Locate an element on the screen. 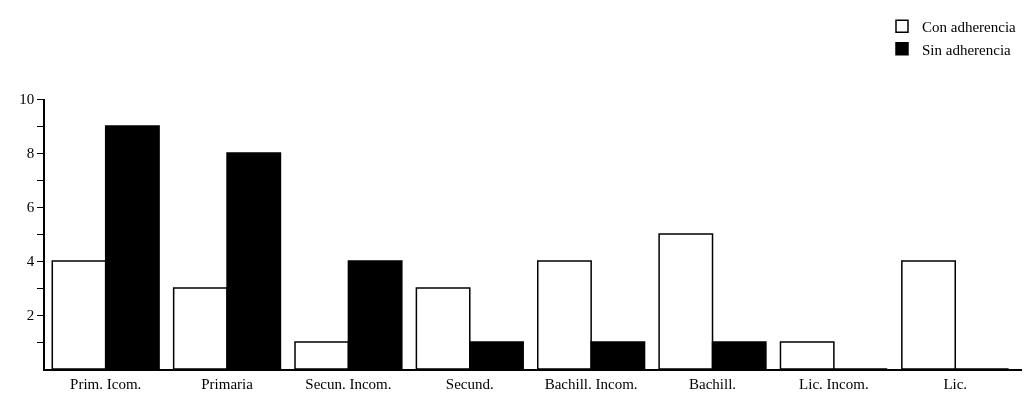  y-tick-label: 4 is located at coordinates (30, 261).